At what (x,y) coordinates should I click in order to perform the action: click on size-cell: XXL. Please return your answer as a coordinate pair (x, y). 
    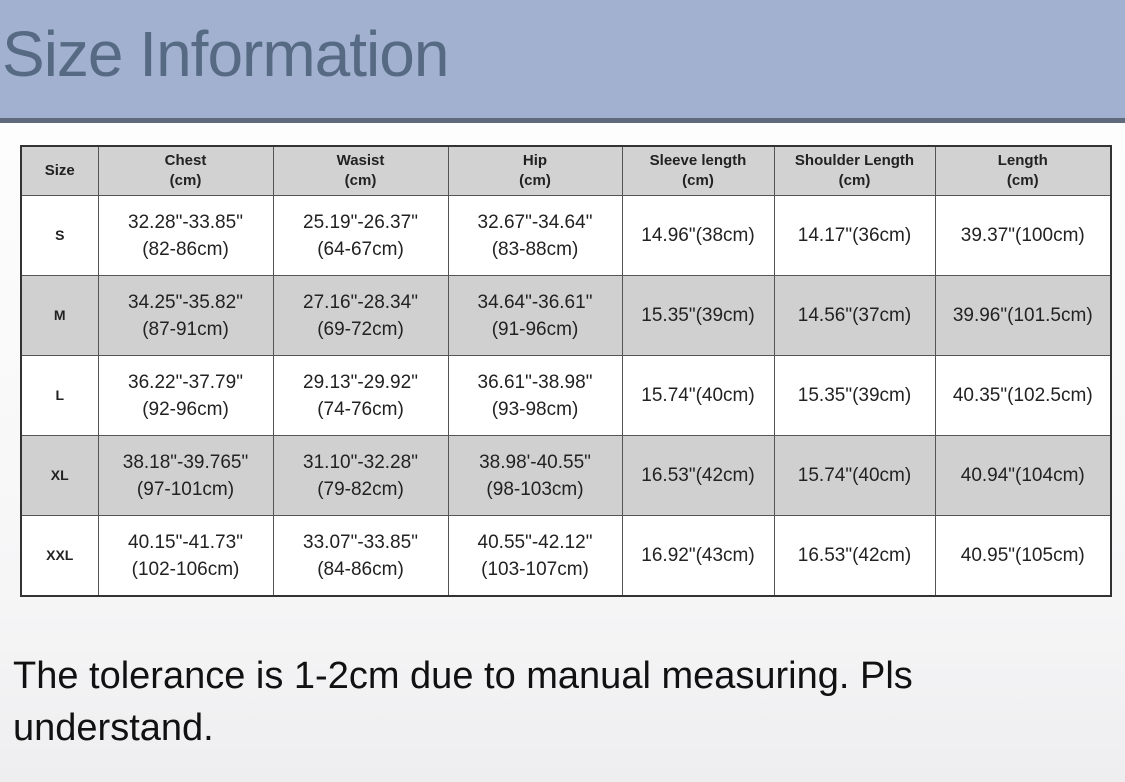
    Looking at the image, I should click on (59, 556).